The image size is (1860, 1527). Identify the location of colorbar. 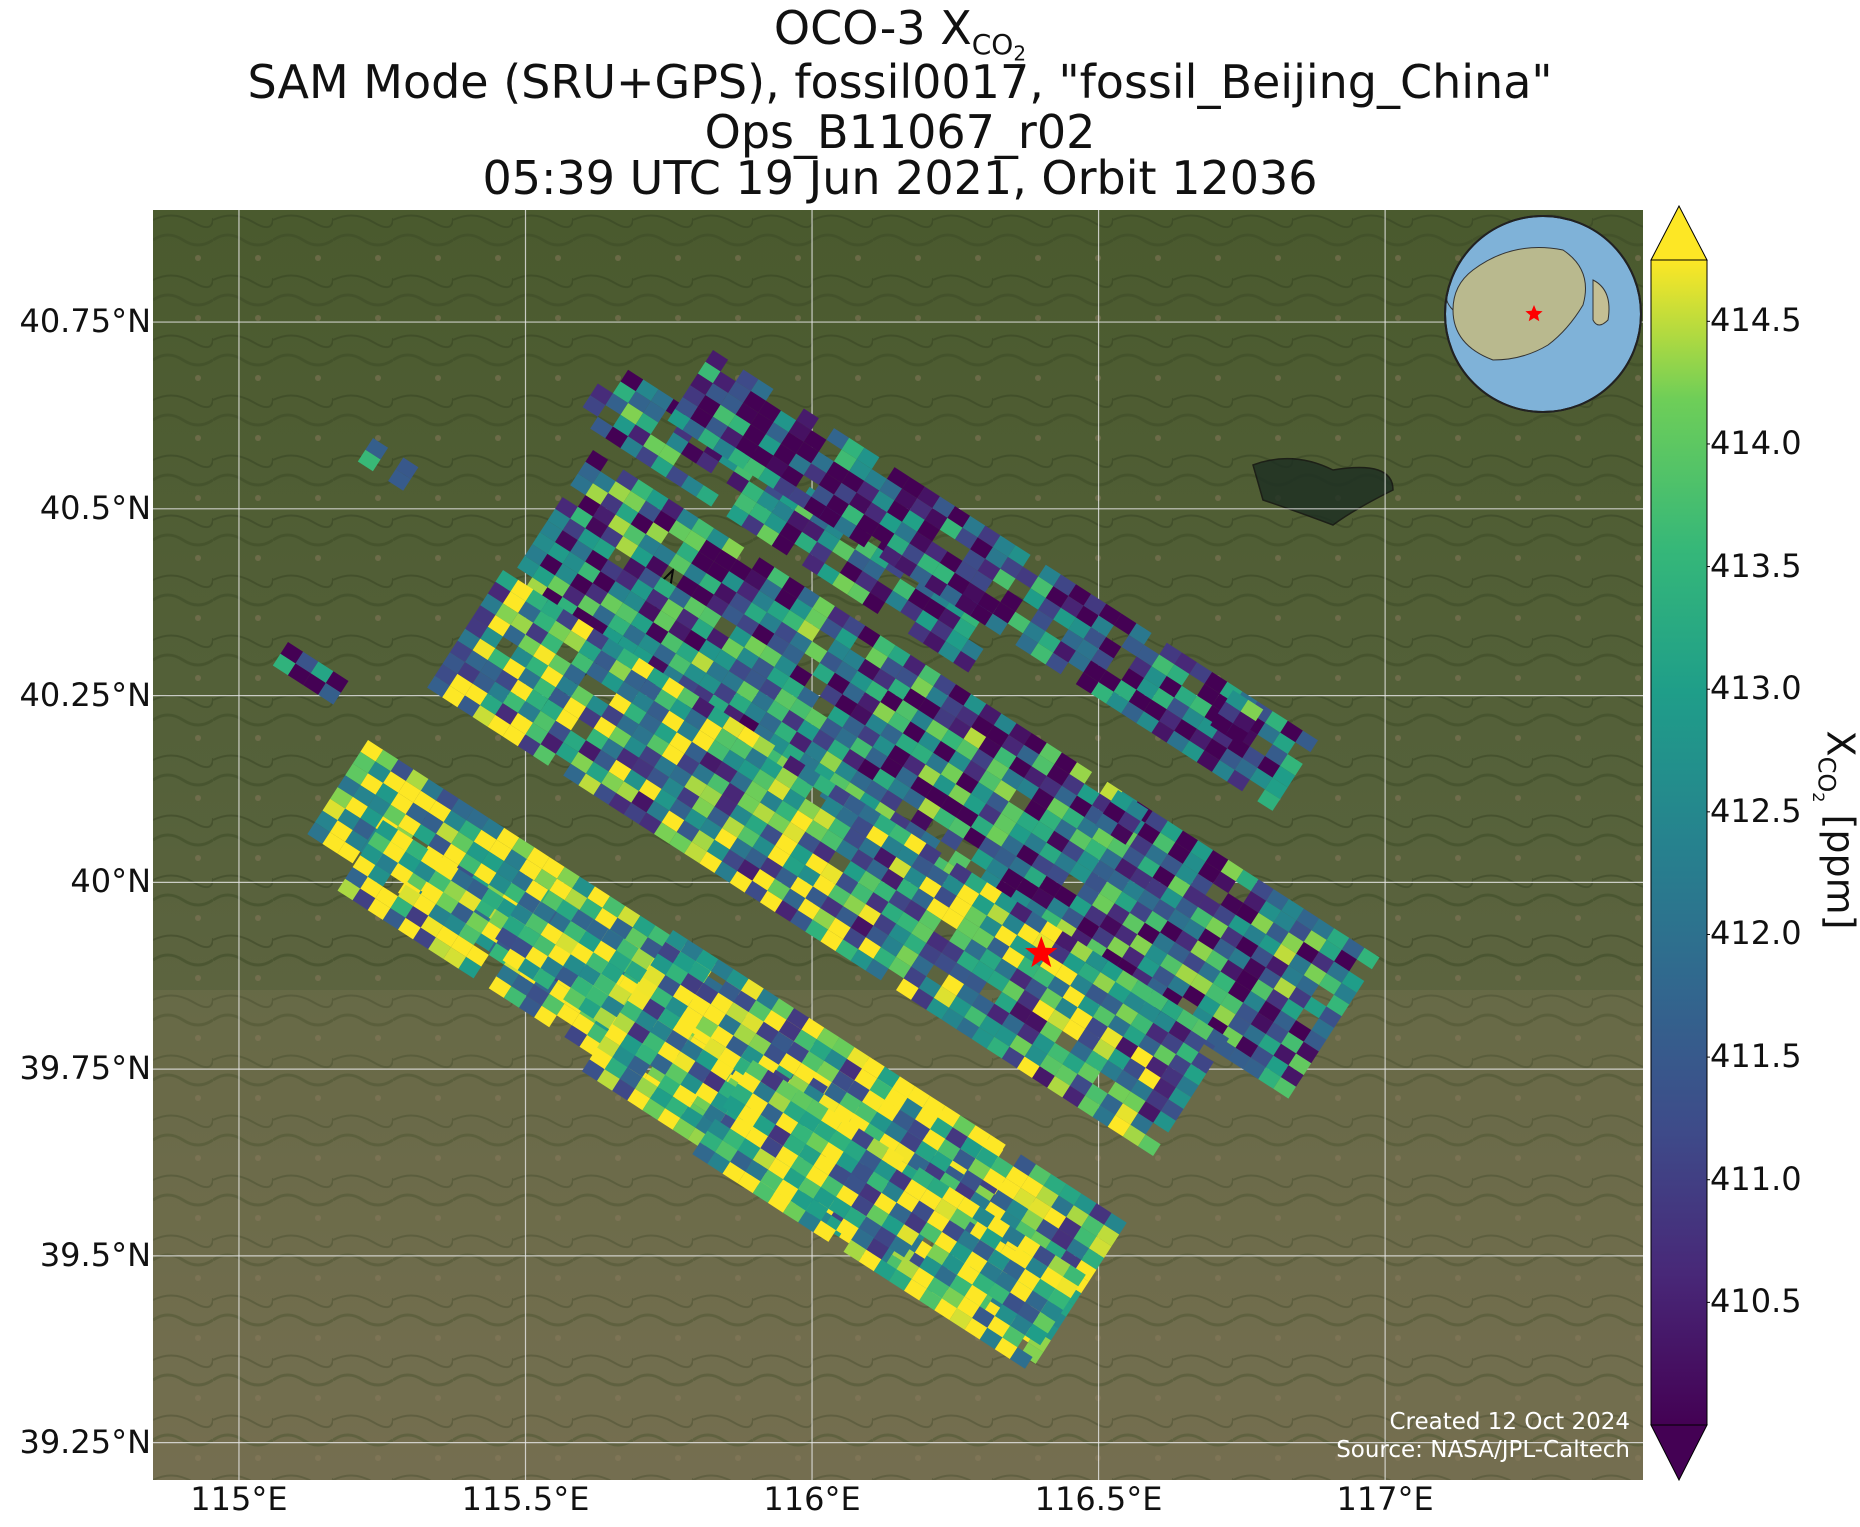
(1680, 843).